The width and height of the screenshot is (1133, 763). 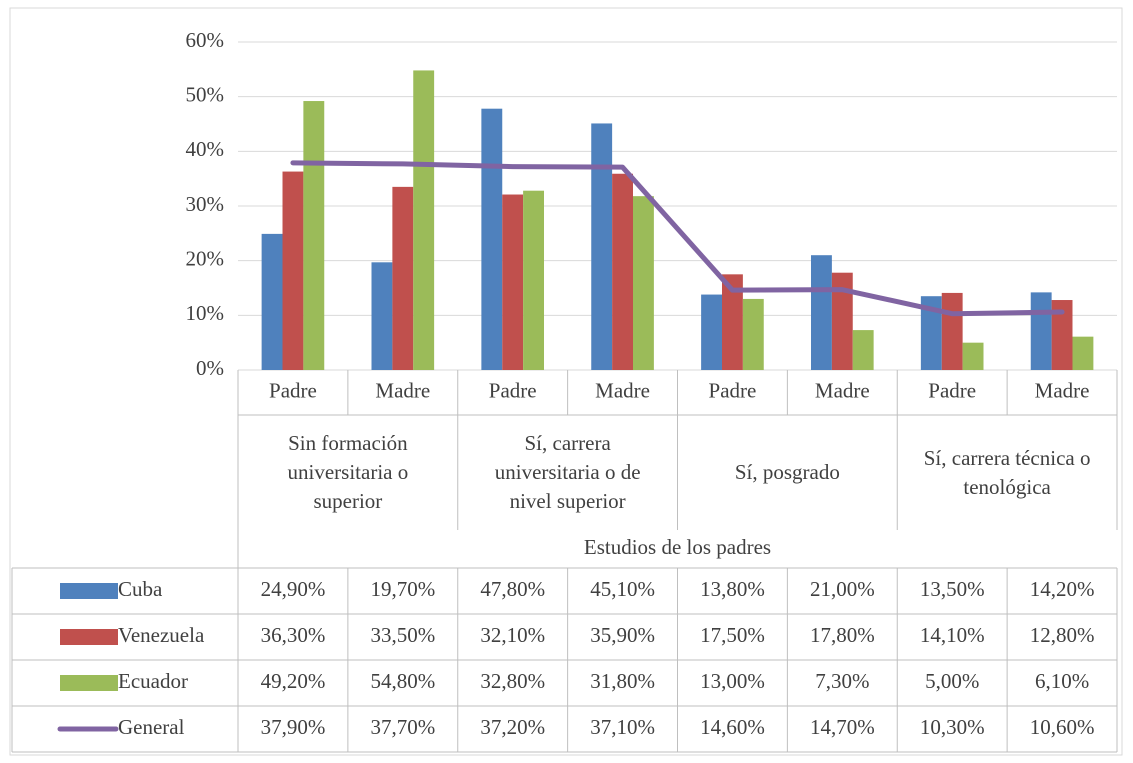 I want to click on y-tick-label: 0%, so click(x=210, y=368).